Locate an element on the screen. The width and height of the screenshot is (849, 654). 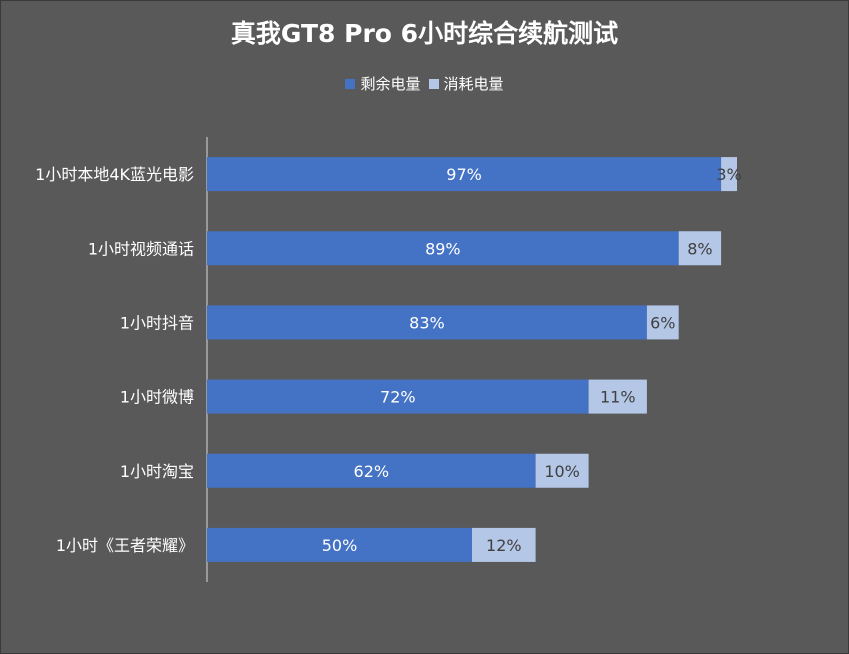
data-label-remaining: 72% is located at coordinates (398, 397).